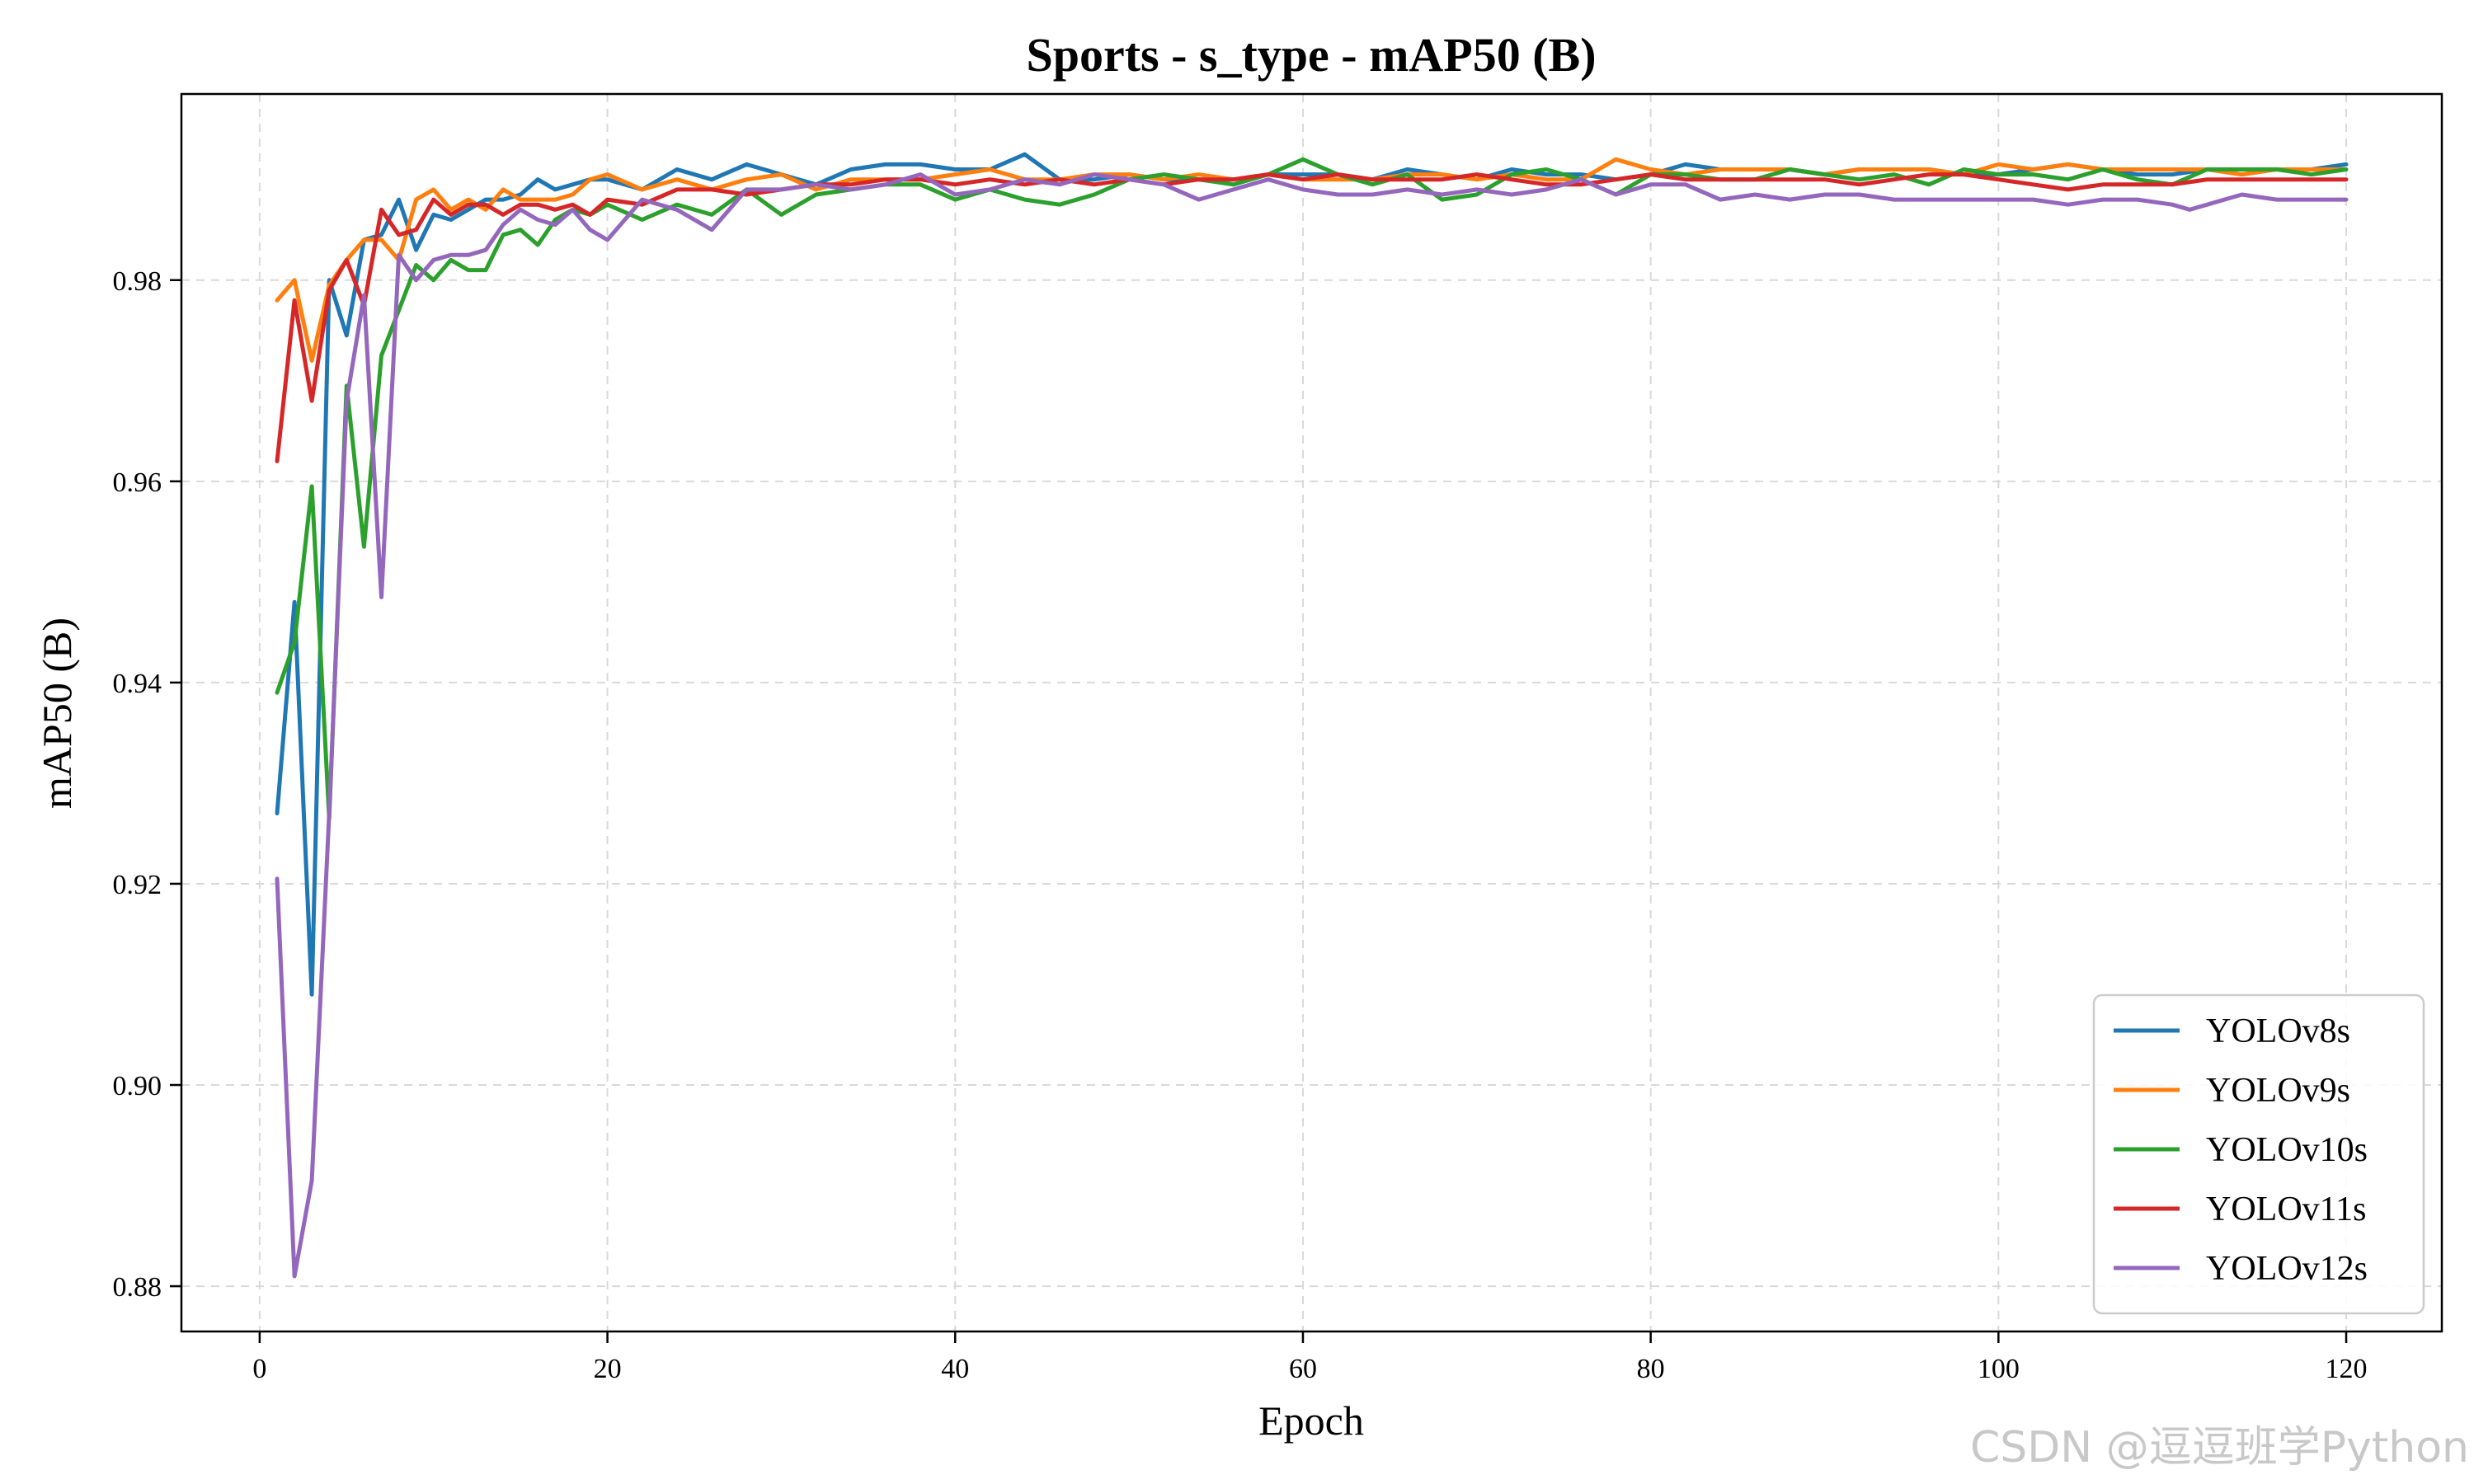  I want to click on y-tick-label: 0.96, so click(137, 482).